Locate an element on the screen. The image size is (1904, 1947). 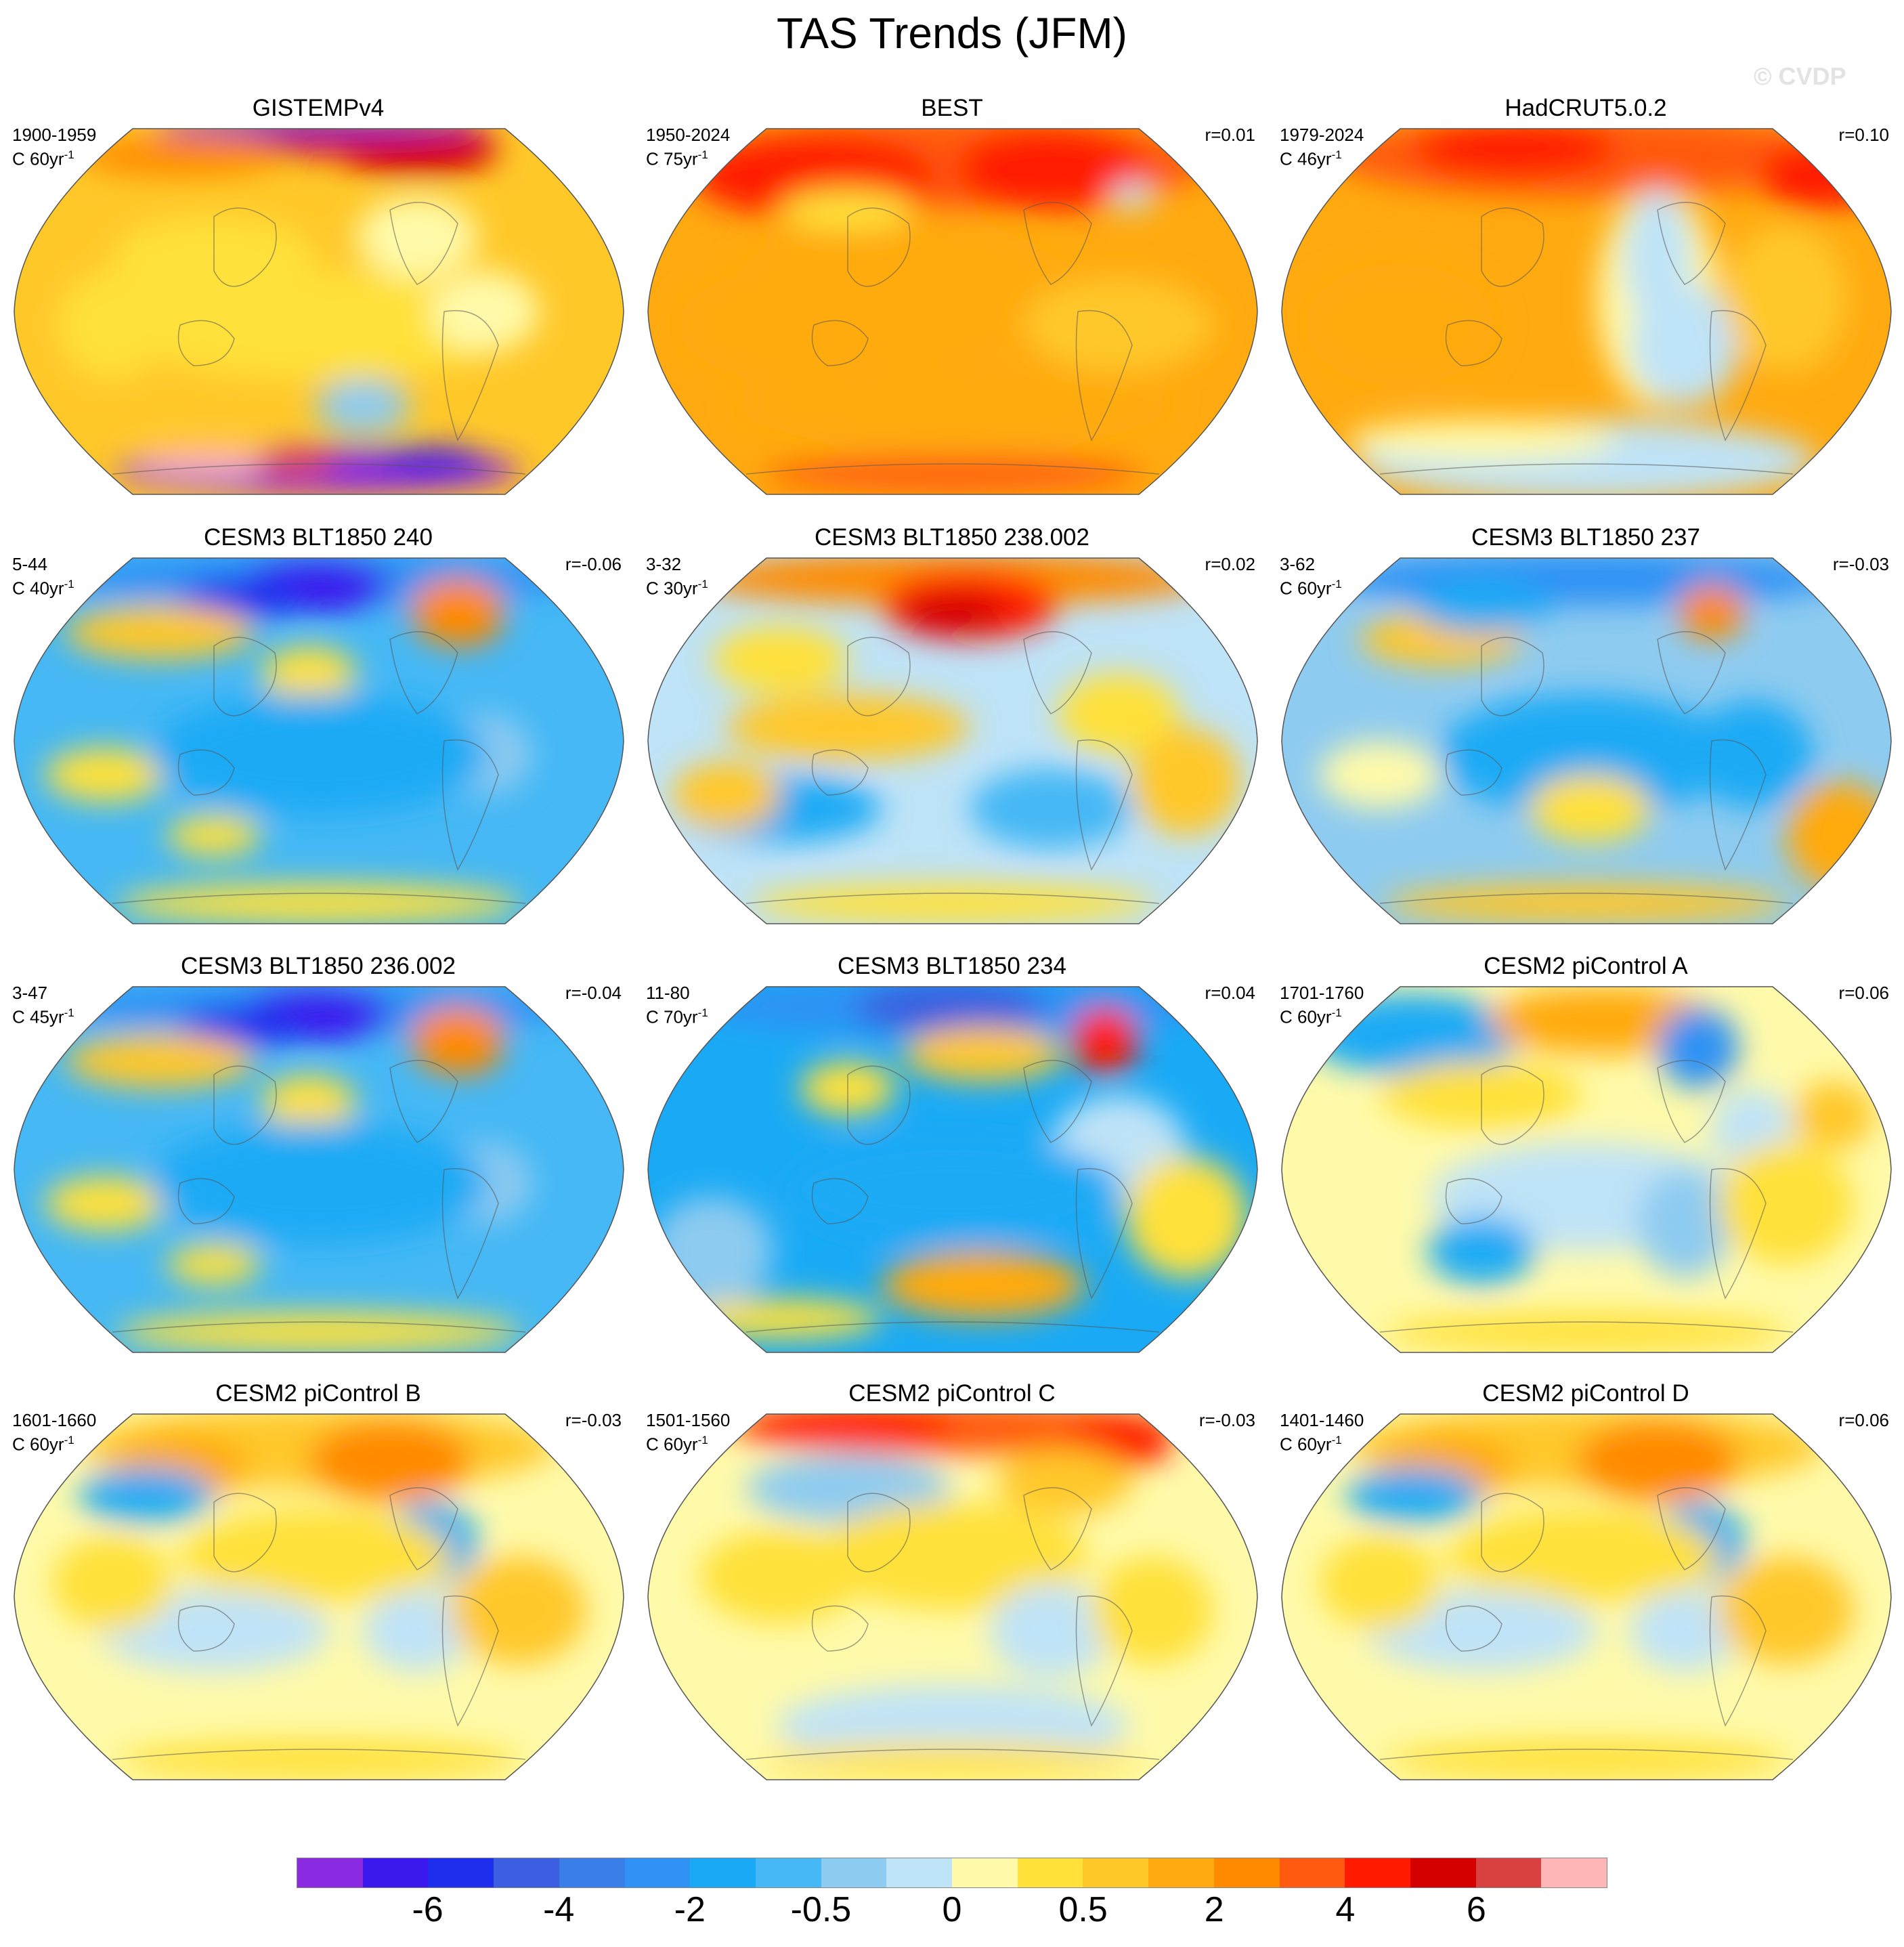
map-panel: GISTEMPv4 1900-1959 C 60yr-1 is located at coordinates (318, 305).